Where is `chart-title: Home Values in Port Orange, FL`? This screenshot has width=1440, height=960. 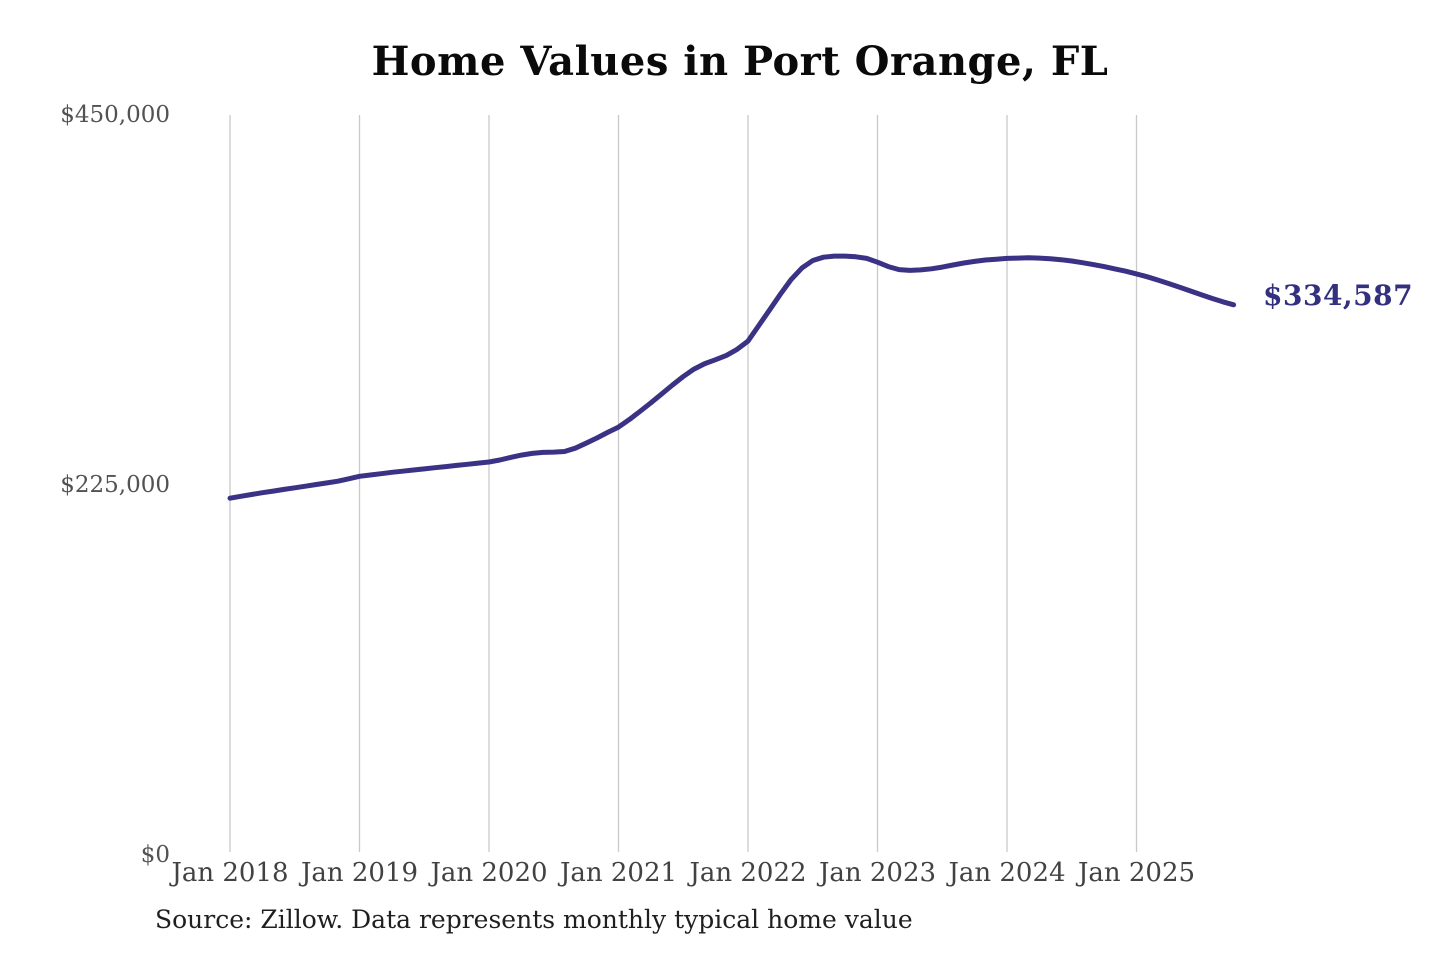
chart-title: Home Values in Port Orange, FL is located at coordinates (740, 61).